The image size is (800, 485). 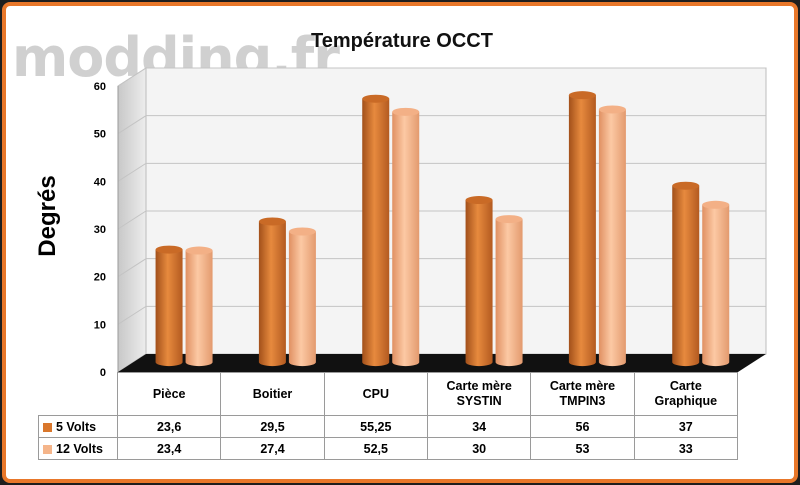 I want to click on category-label: CPU, so click(x=375, y=394).